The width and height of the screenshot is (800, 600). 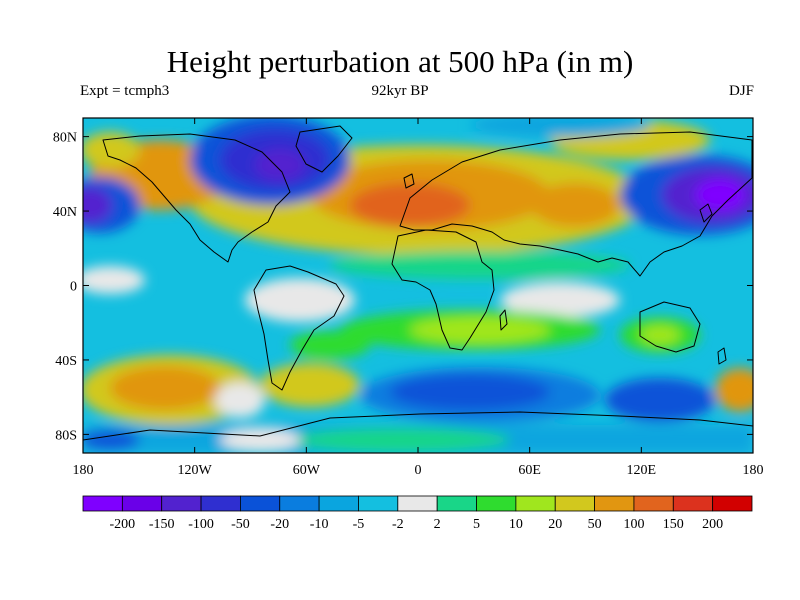 I want to click on colorbar-label: -200, so click(x=123, y=524).